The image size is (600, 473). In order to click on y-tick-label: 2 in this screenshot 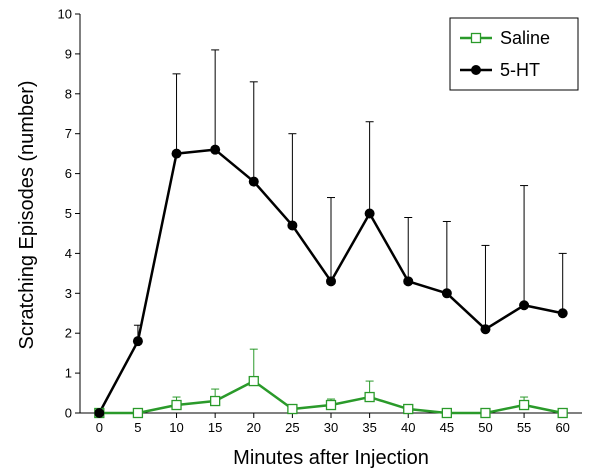, I will do `click(68, 333)`.